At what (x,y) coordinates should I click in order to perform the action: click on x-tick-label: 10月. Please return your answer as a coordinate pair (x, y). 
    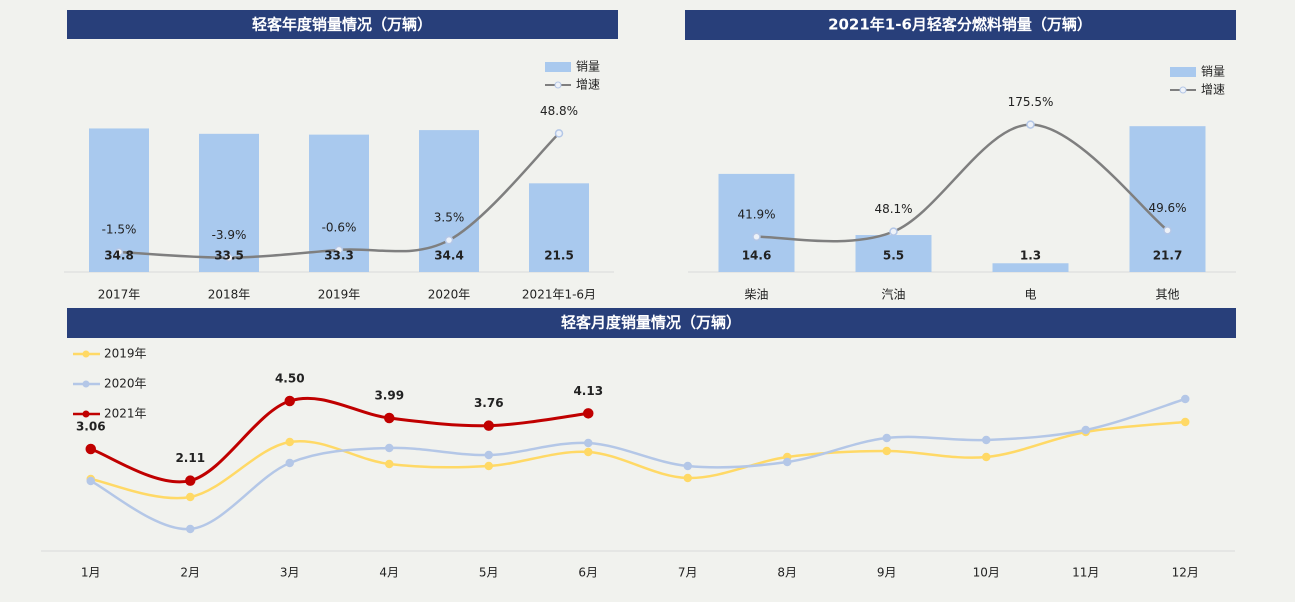
    Looking at the image, I should click on (986, 573).